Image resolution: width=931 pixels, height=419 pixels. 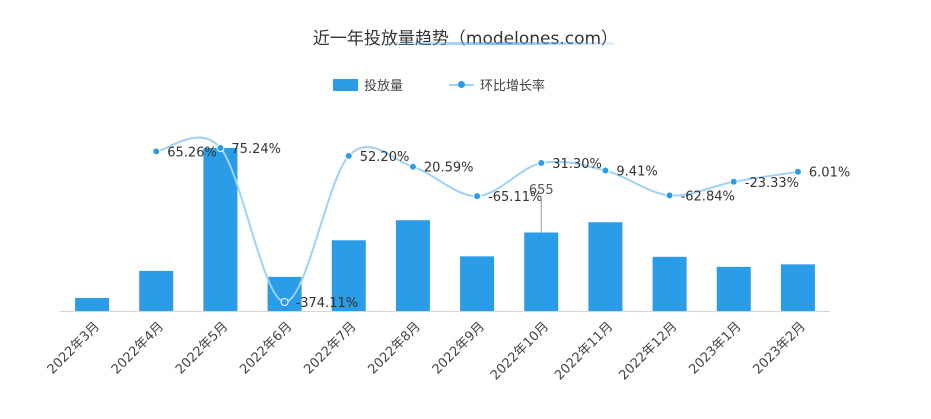 I want to click on x-tick-label: 2022年12月, so click(x=648, y=351).